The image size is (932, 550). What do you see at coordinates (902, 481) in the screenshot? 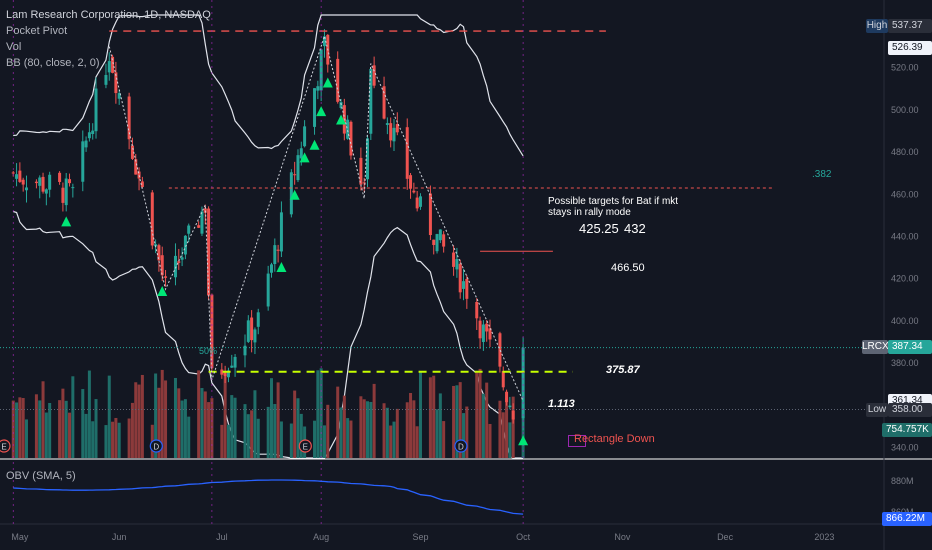
I see `obv-tick: 880M` at bounding box center [902, 481].